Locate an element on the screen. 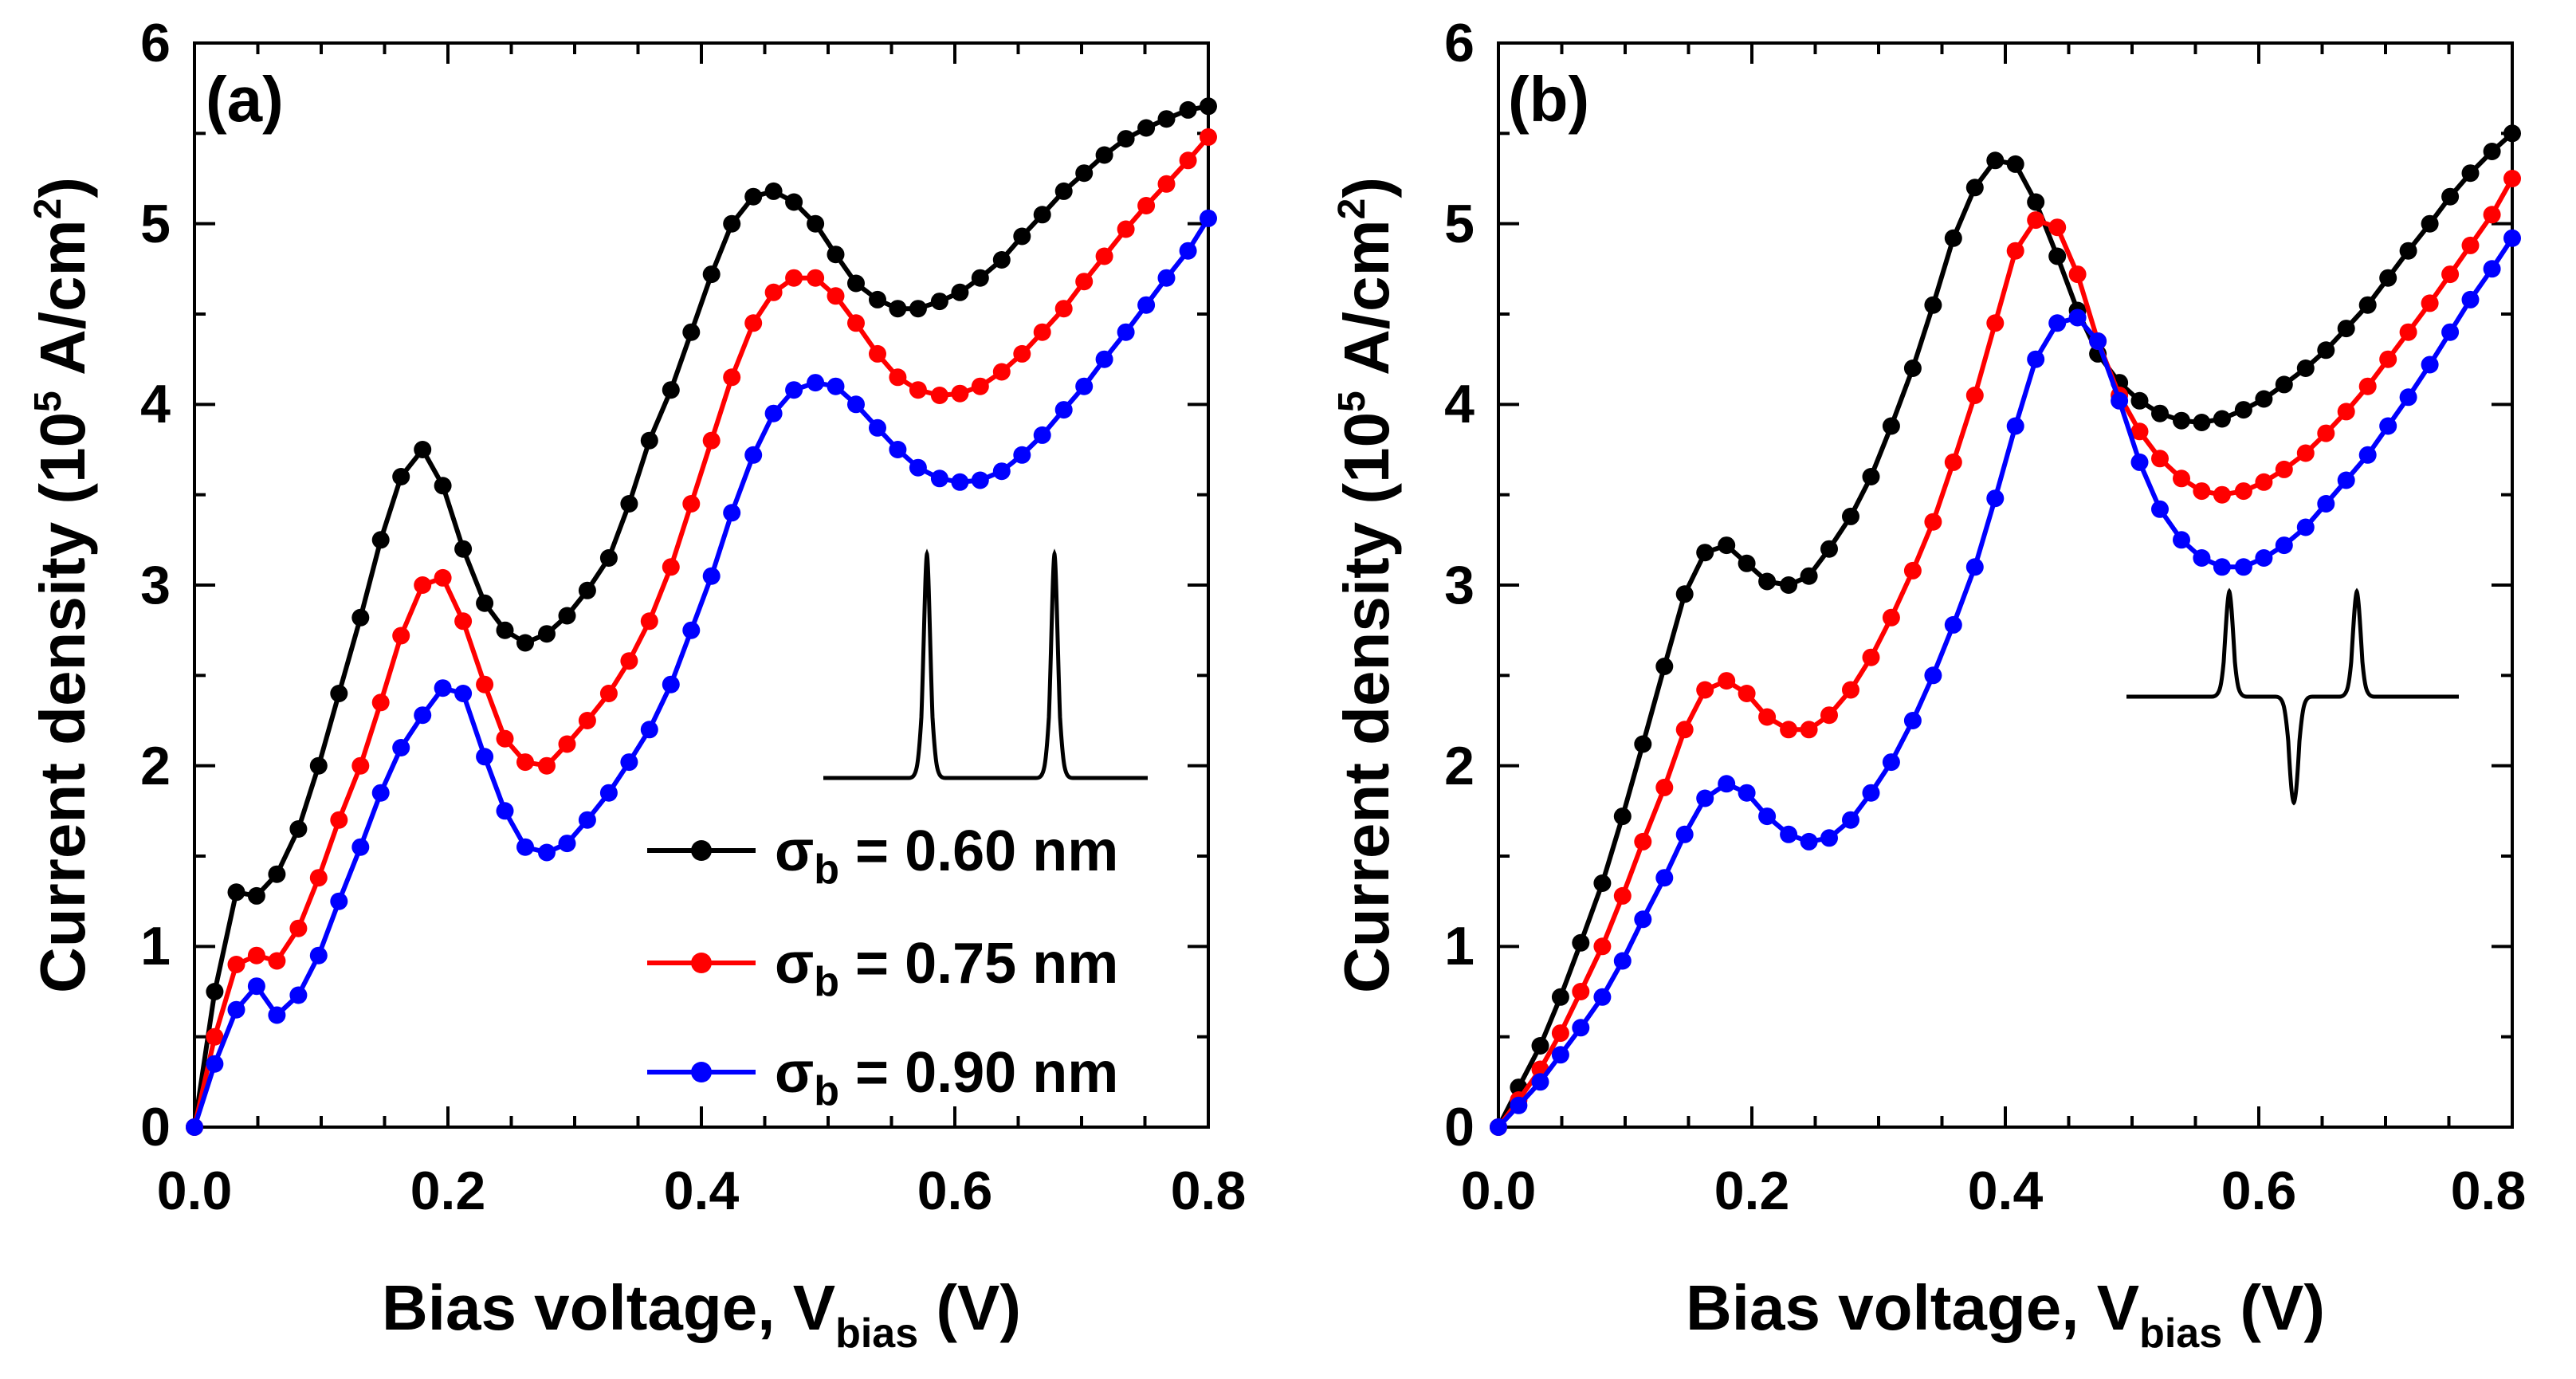 This screenshot has width=2576, height=1379. legend-item: σb = 0.75 nm is located at coordinates (883, 968).